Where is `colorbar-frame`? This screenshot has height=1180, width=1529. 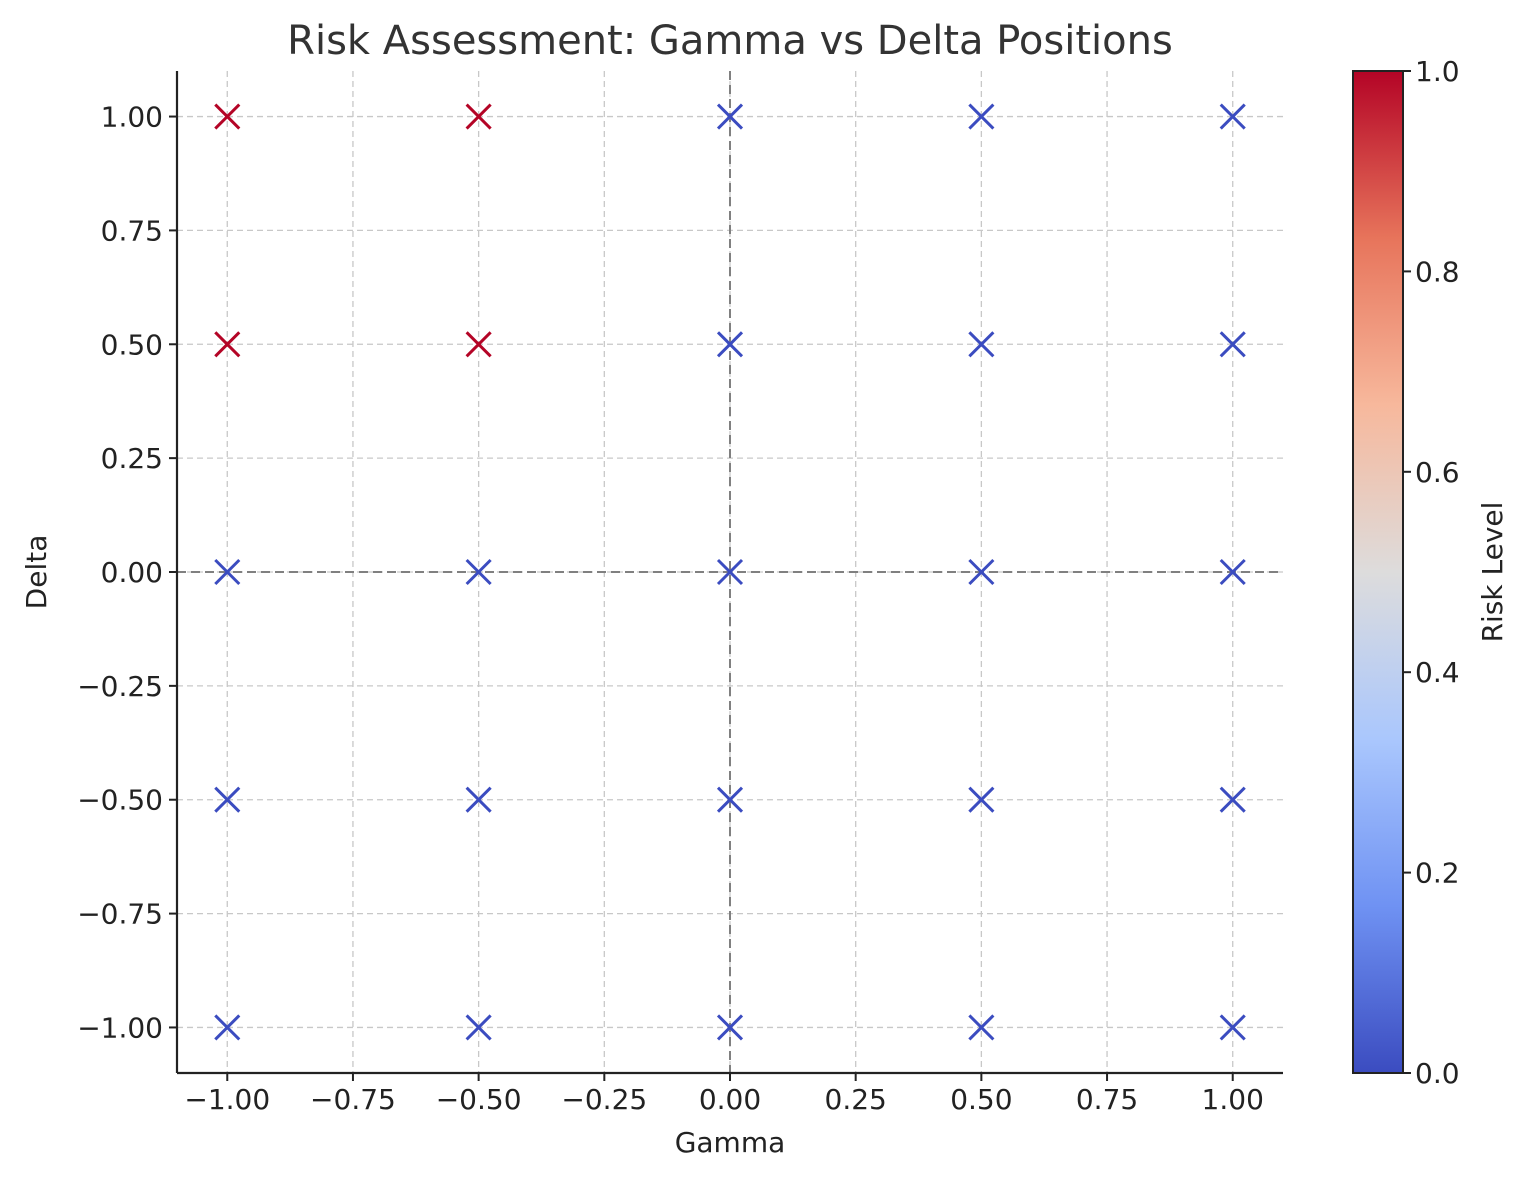
colorbar-frame is located at coordinates (1378, 572).